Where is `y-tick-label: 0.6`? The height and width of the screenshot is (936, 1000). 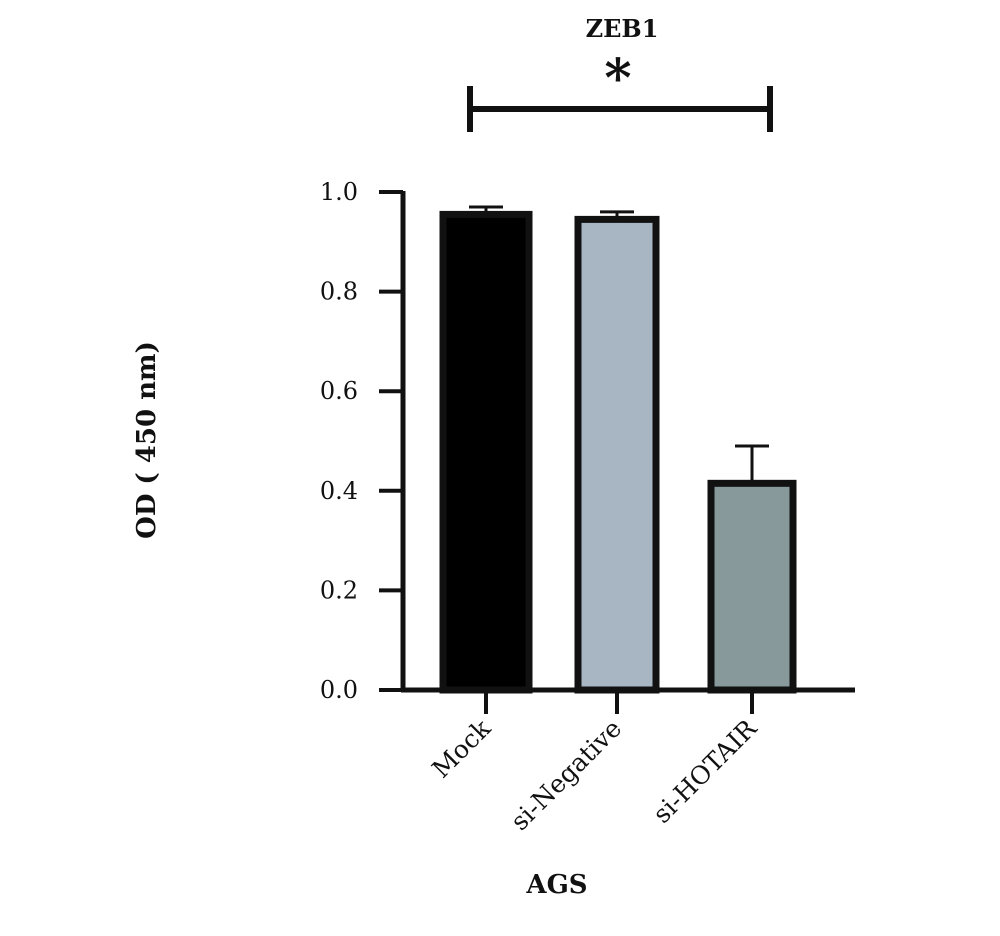
y-tick-label: 0.6 is located at coordinates (339, 391).